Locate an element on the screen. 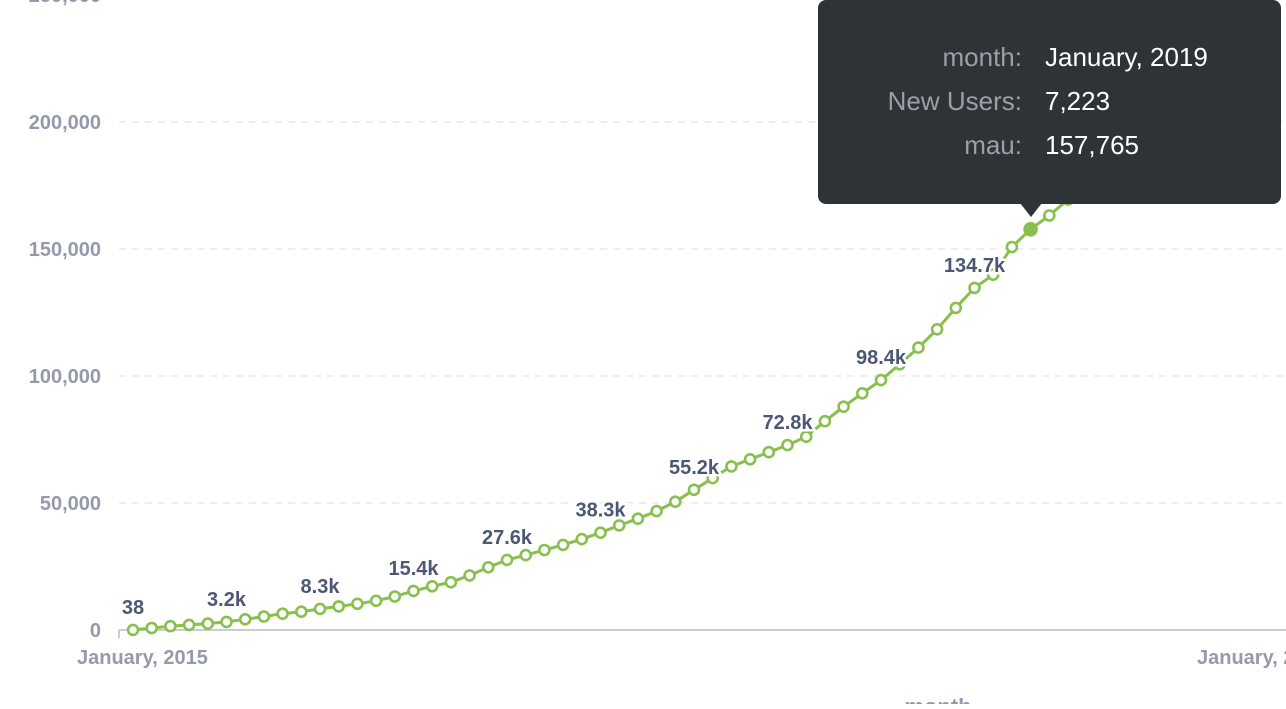 The width and height of the screenshot is (1286, 709). data-label: 55.2k is located at coordinates (694, 468).